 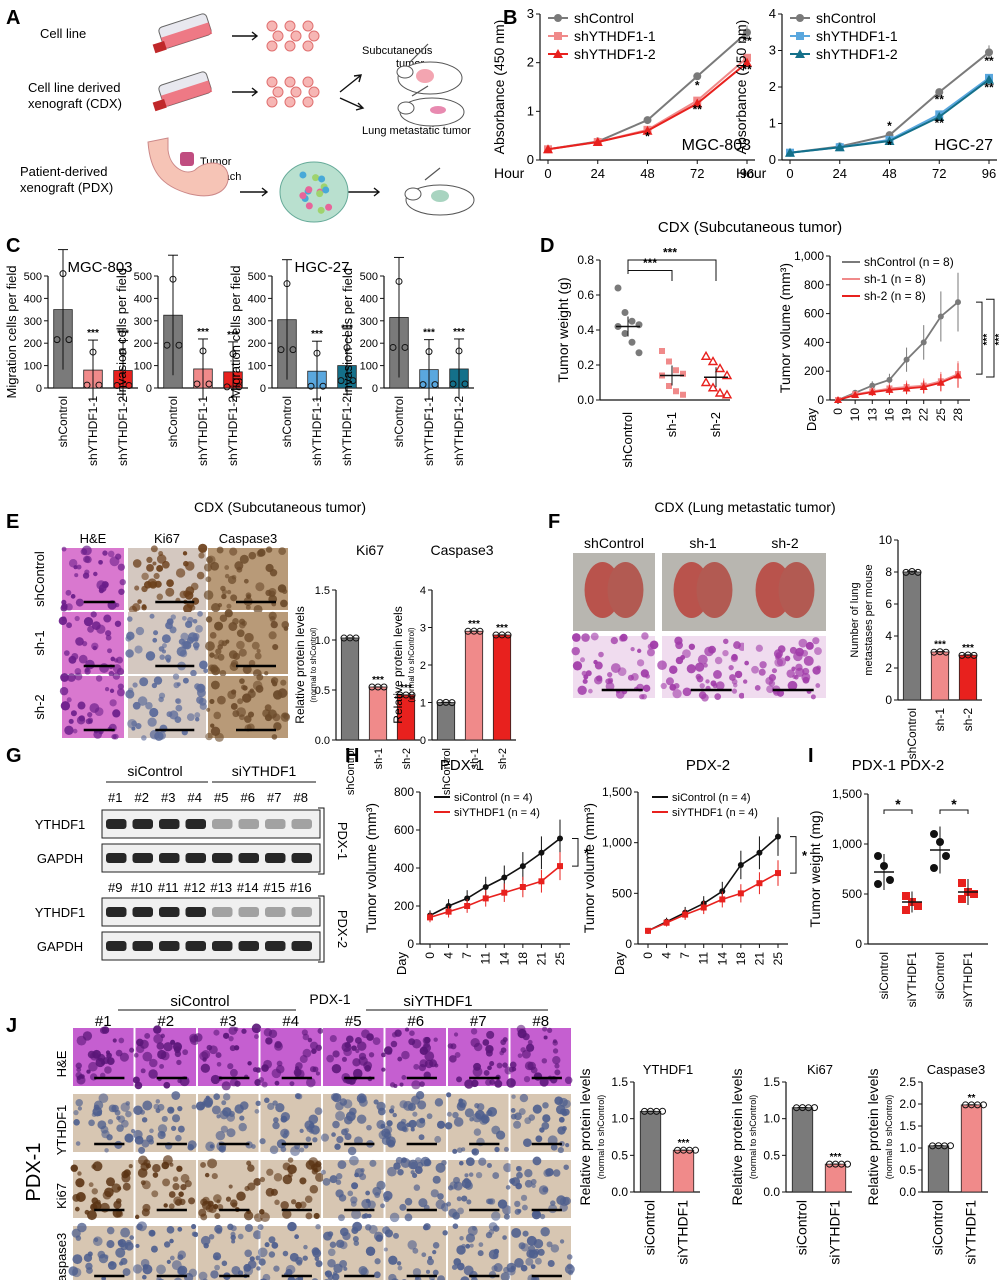 What do you see at coordinates (541, 959) in the screenshot?
I see `x-tick-label: 21` at bounding box center [541, 959].